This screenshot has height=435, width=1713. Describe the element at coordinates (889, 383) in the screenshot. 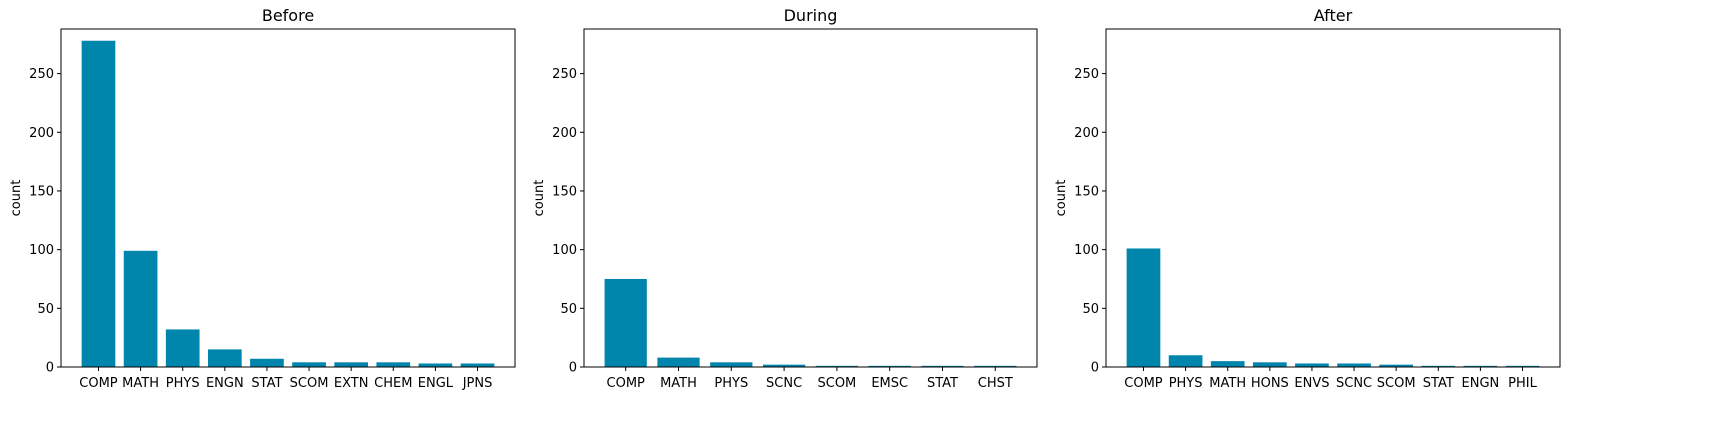

I see `x-tick-label: EMSC` at that location.